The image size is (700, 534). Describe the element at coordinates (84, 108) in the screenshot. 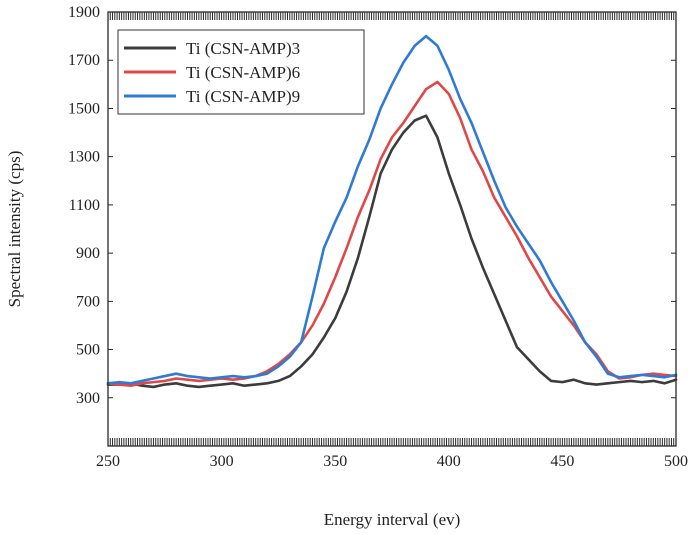

I see `y-tick-label: 1500` at that location.